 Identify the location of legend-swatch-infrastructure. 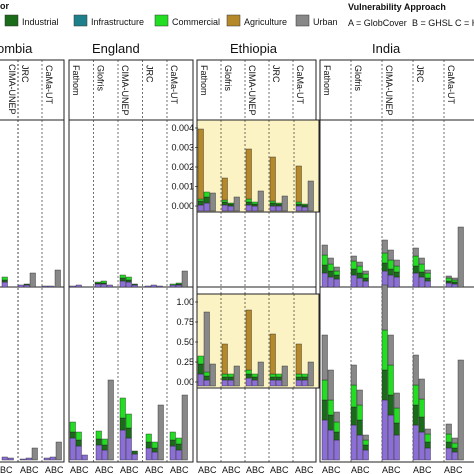
(80, 20).